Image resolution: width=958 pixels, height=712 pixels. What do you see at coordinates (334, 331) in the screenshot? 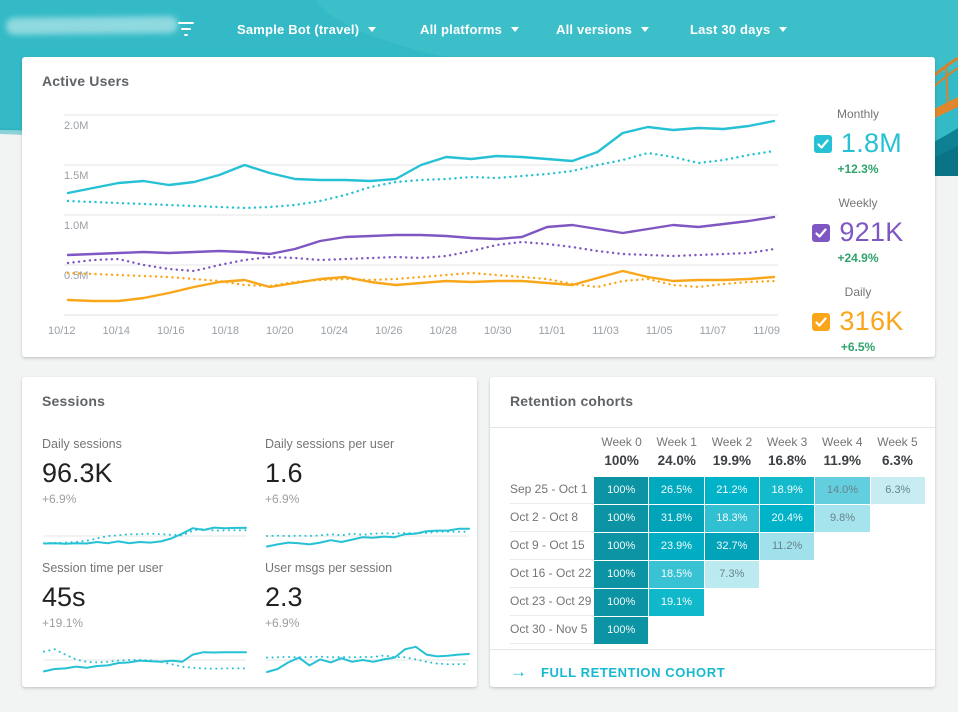
I see `x-tick-label: 10/24` at bounding box center [334, 331].